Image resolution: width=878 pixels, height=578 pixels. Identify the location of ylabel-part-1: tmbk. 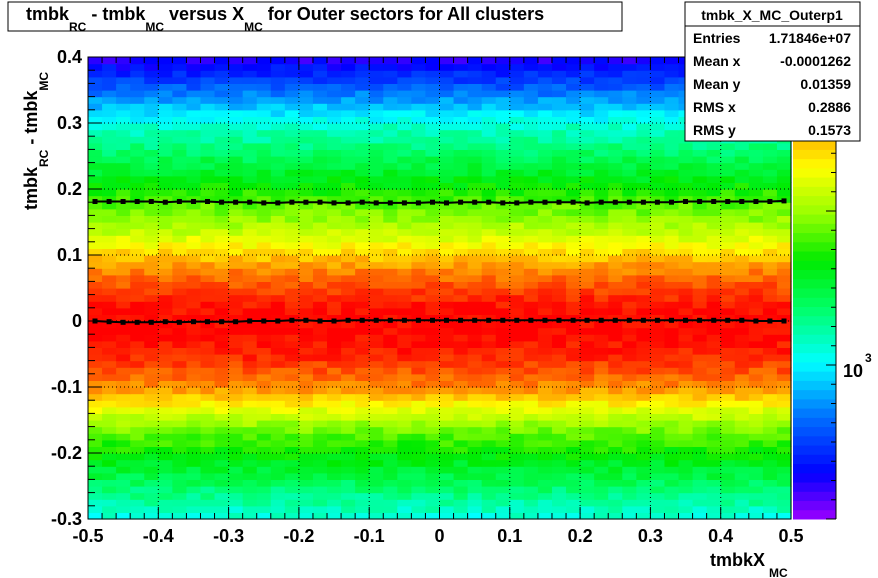
(31, 188).